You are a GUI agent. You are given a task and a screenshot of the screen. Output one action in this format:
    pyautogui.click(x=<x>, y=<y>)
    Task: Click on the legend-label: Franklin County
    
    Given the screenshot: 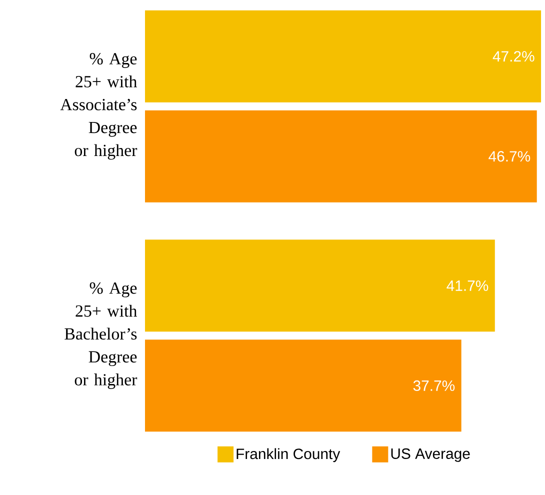 What is the action you would take?
    pyautogui.click(x=288, y=455)
    